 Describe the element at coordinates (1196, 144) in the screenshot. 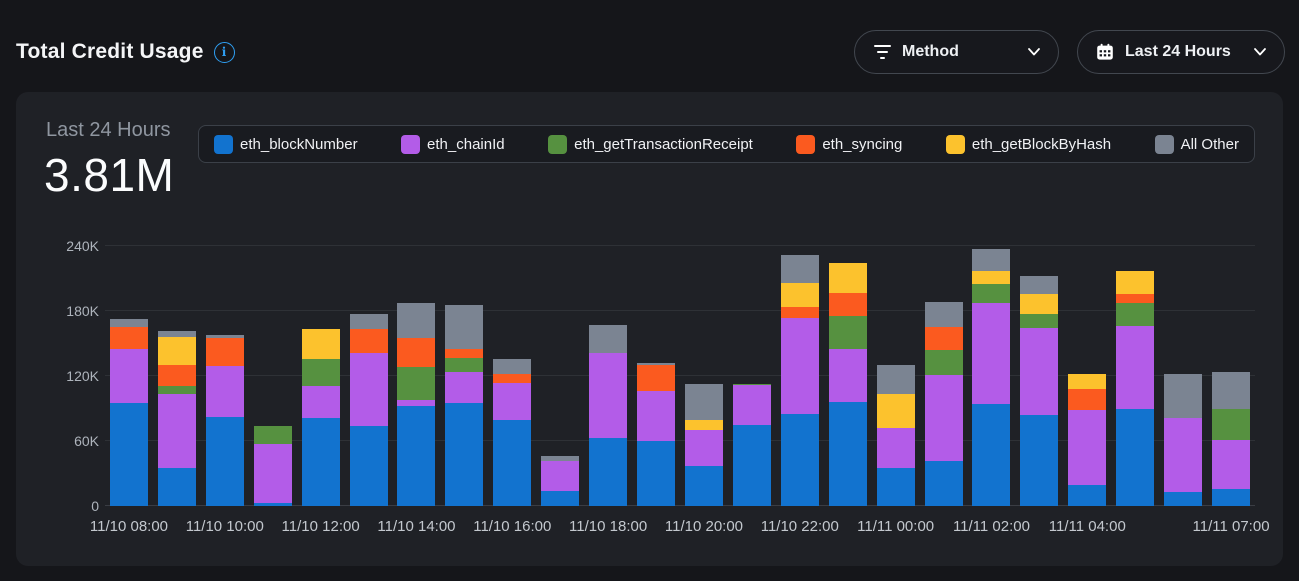

I see `legend-item-all-other: All Other` at that location.